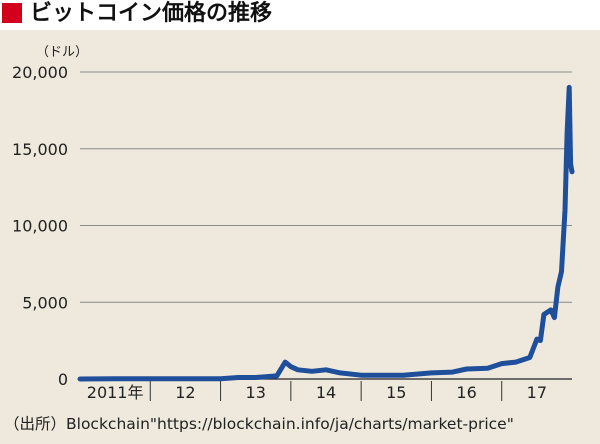 This screenshot has width=600, height=444. Describe the element at coordinates (12, 13) in the screenshot. I see `title-marker` at that location.